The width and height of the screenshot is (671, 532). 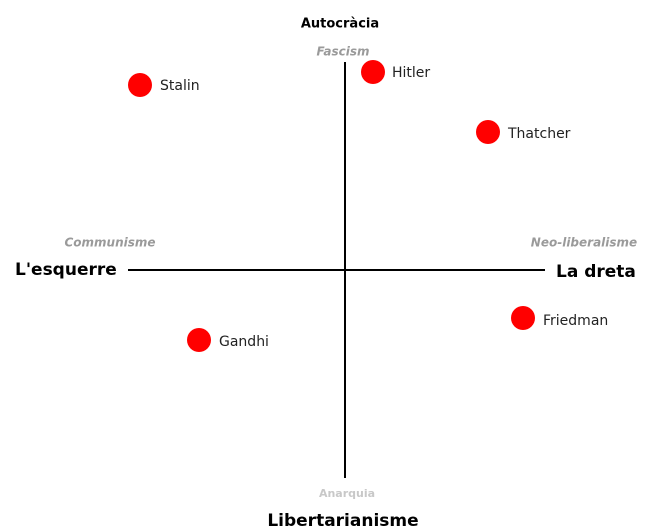 What do you see at coordinates (340, 24) in the screenshot?
I see `top-pole: Autocràcia` at bounding box center [340, 24].